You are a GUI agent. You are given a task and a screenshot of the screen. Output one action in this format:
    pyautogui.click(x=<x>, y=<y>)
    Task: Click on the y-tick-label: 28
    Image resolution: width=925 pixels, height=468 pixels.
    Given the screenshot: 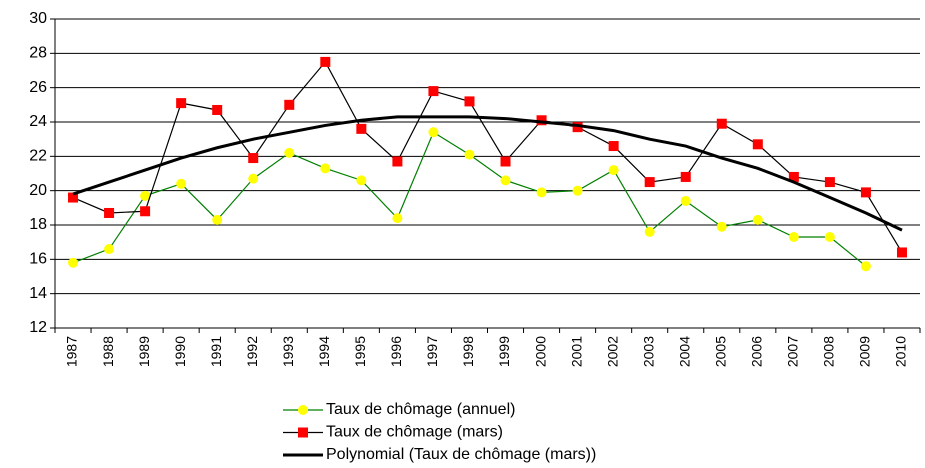 What is the action you would take?
    pyautogui.click(x=38, y=53)
    